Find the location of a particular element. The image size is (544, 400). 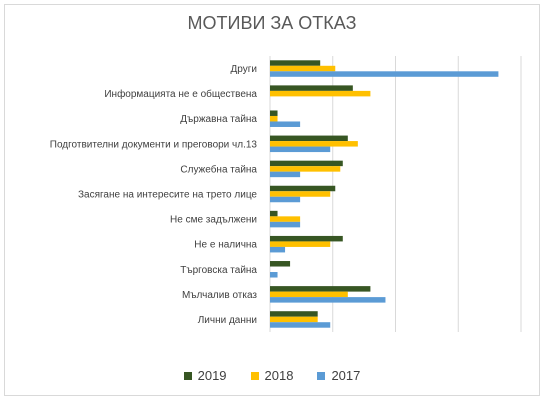

legend-item-2019: 2019 is located at coordinates (205, 375).